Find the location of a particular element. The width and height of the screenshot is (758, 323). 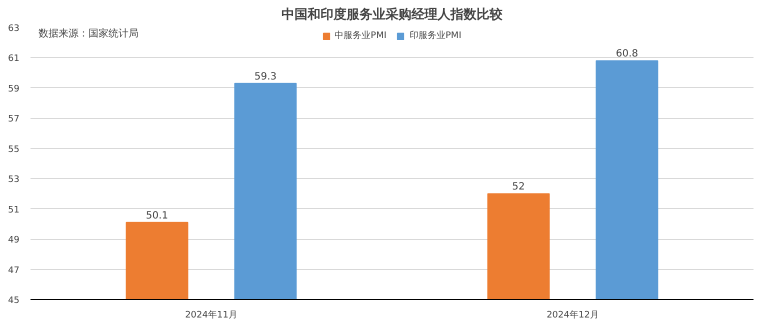

data-label: 59.3 is located at coordinates (265, 76).